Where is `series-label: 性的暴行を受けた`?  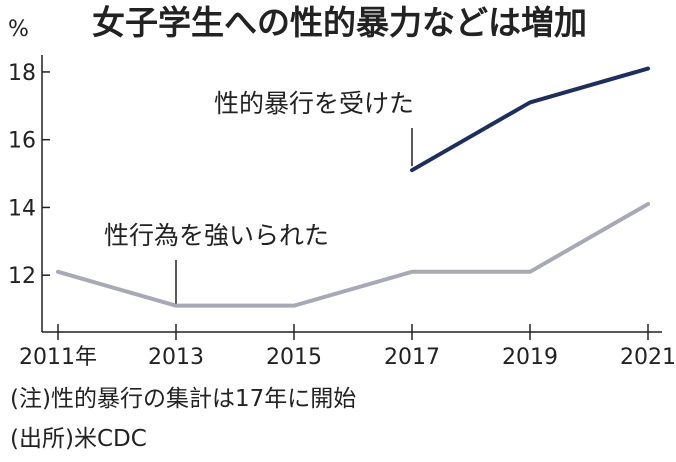
series-label: 性的暴行を受けた is located at coordinates (314, 103).